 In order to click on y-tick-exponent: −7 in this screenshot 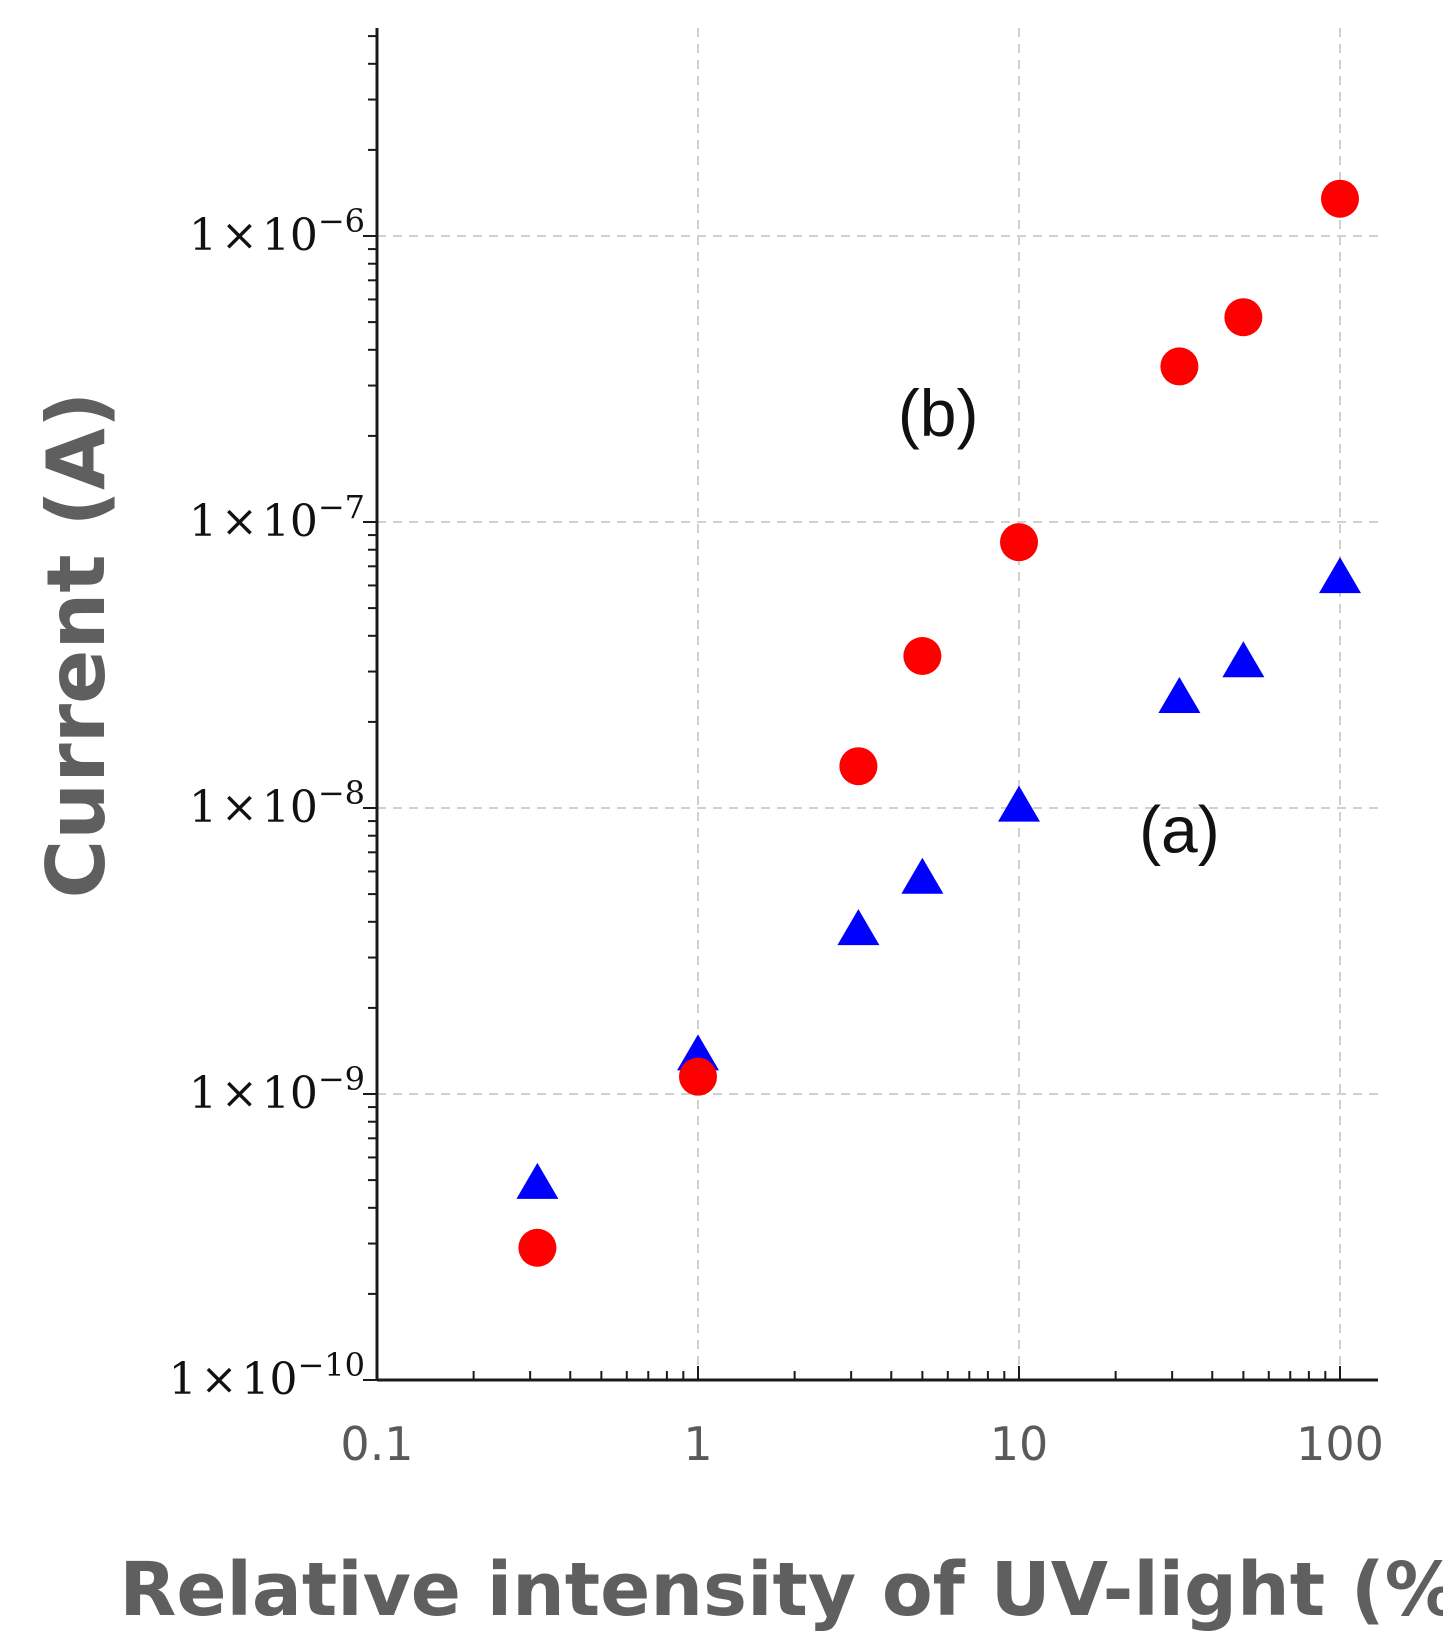, I will do `click(341, 507)`.